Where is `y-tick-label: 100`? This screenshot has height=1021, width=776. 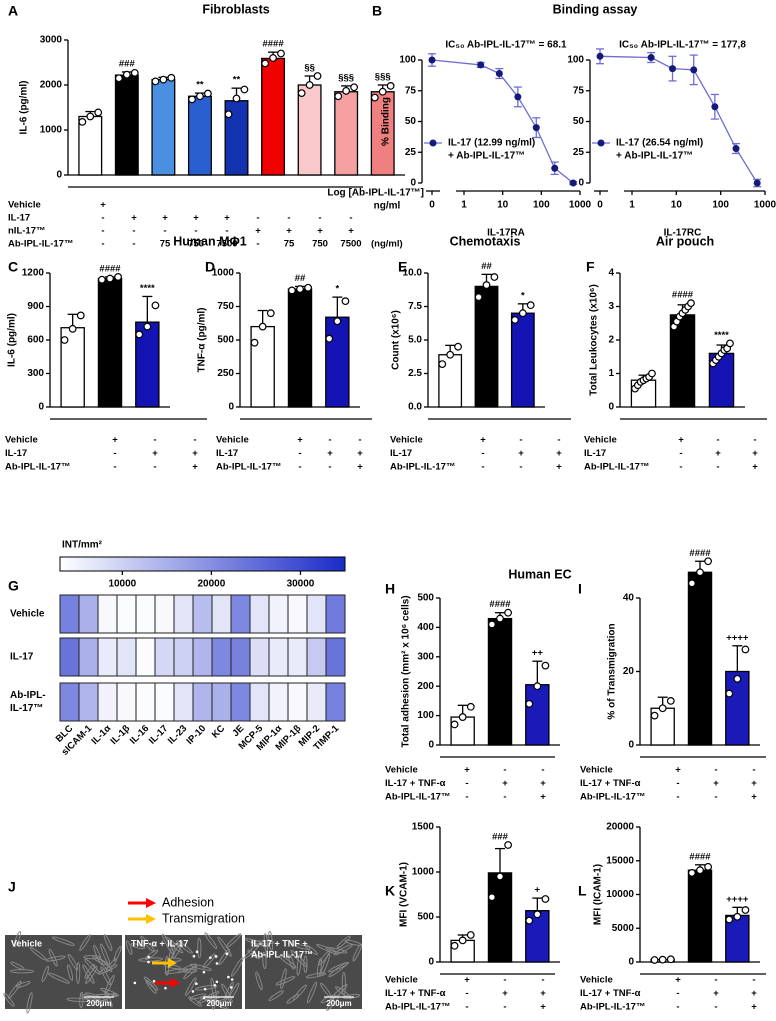 y-tick-label: 100 is located at coordinates (575, 60).